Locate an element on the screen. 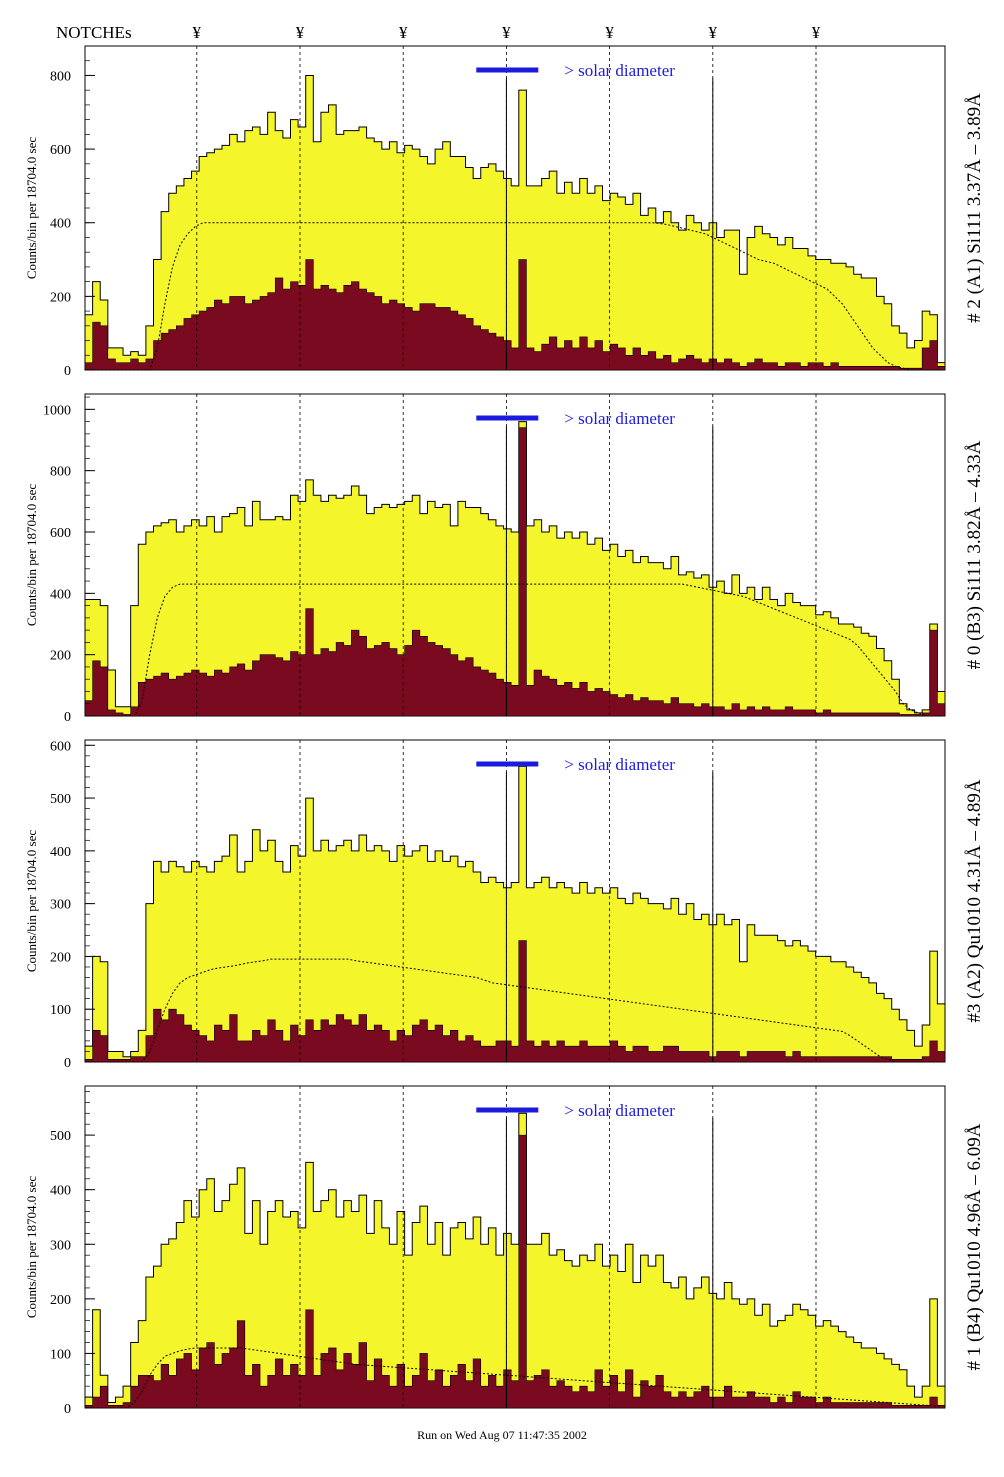 The height and width of the screenshot is (1477, 1004). low-counts-histogram is located at coordinates (515, 1001).